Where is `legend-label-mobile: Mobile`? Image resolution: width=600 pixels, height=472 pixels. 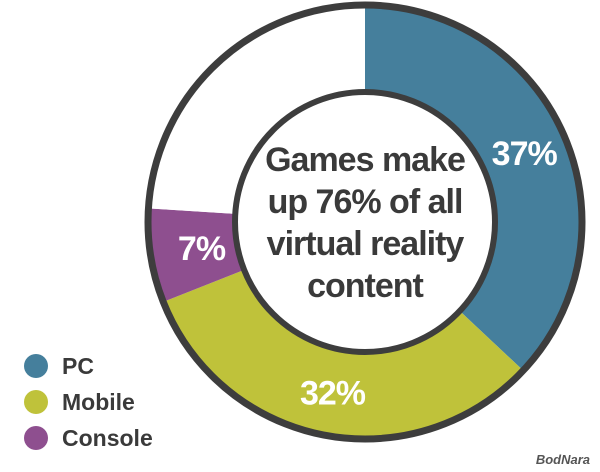
legend-label-mobile: Mobile is located at coordinates (98, 402).